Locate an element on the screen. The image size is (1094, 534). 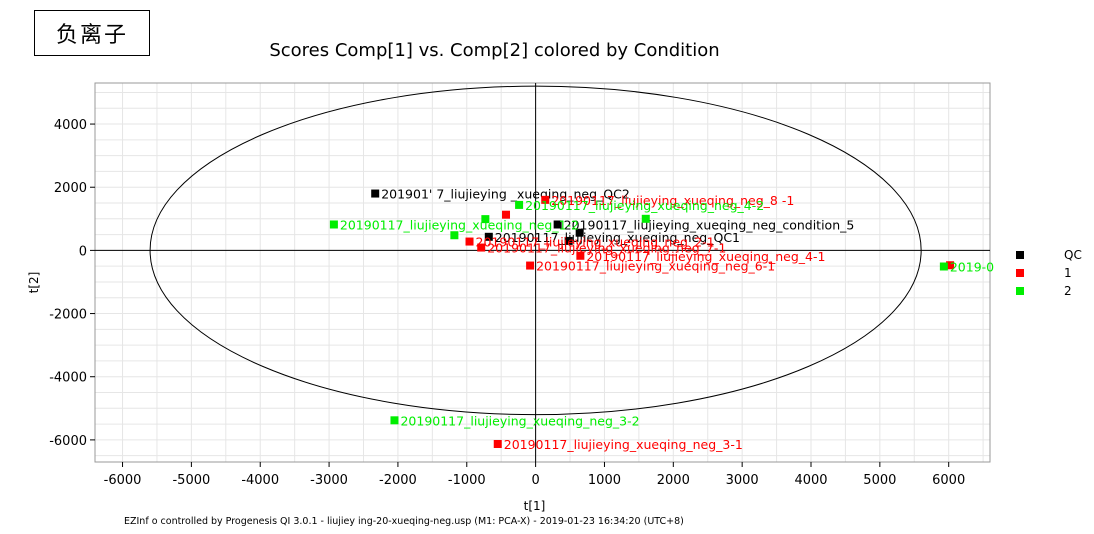
y-tick-label: -6000 is located at coordinates (68, 441).